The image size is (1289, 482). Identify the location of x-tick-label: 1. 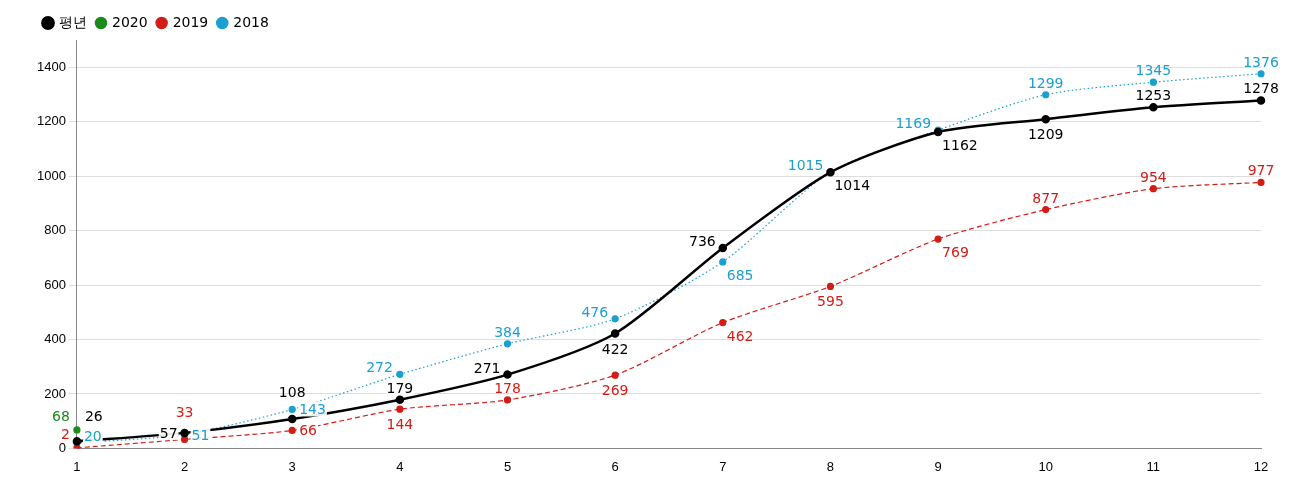
(77, 466).